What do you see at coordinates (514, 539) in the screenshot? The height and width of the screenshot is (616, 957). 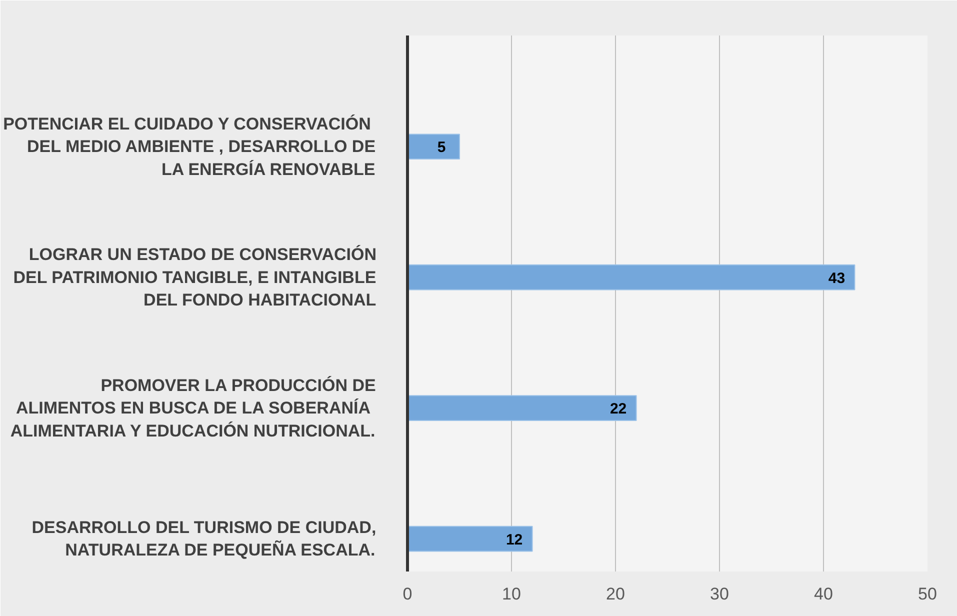 I see `data-label: 12` at bounding box center [514, 539].